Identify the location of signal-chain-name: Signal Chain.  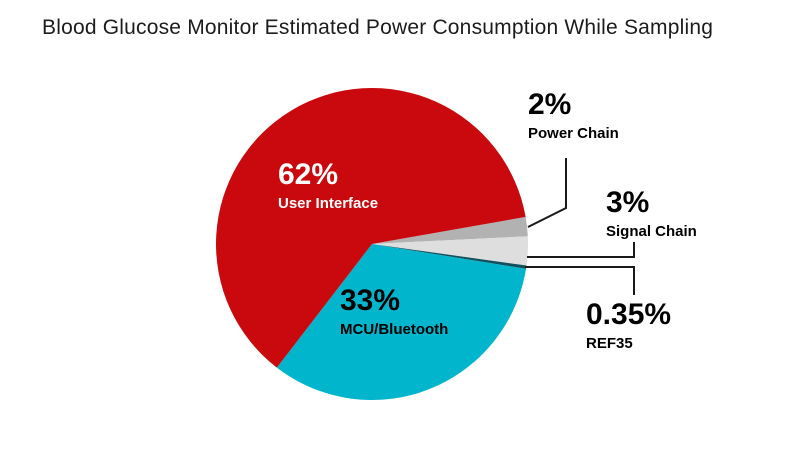
(651, 231).